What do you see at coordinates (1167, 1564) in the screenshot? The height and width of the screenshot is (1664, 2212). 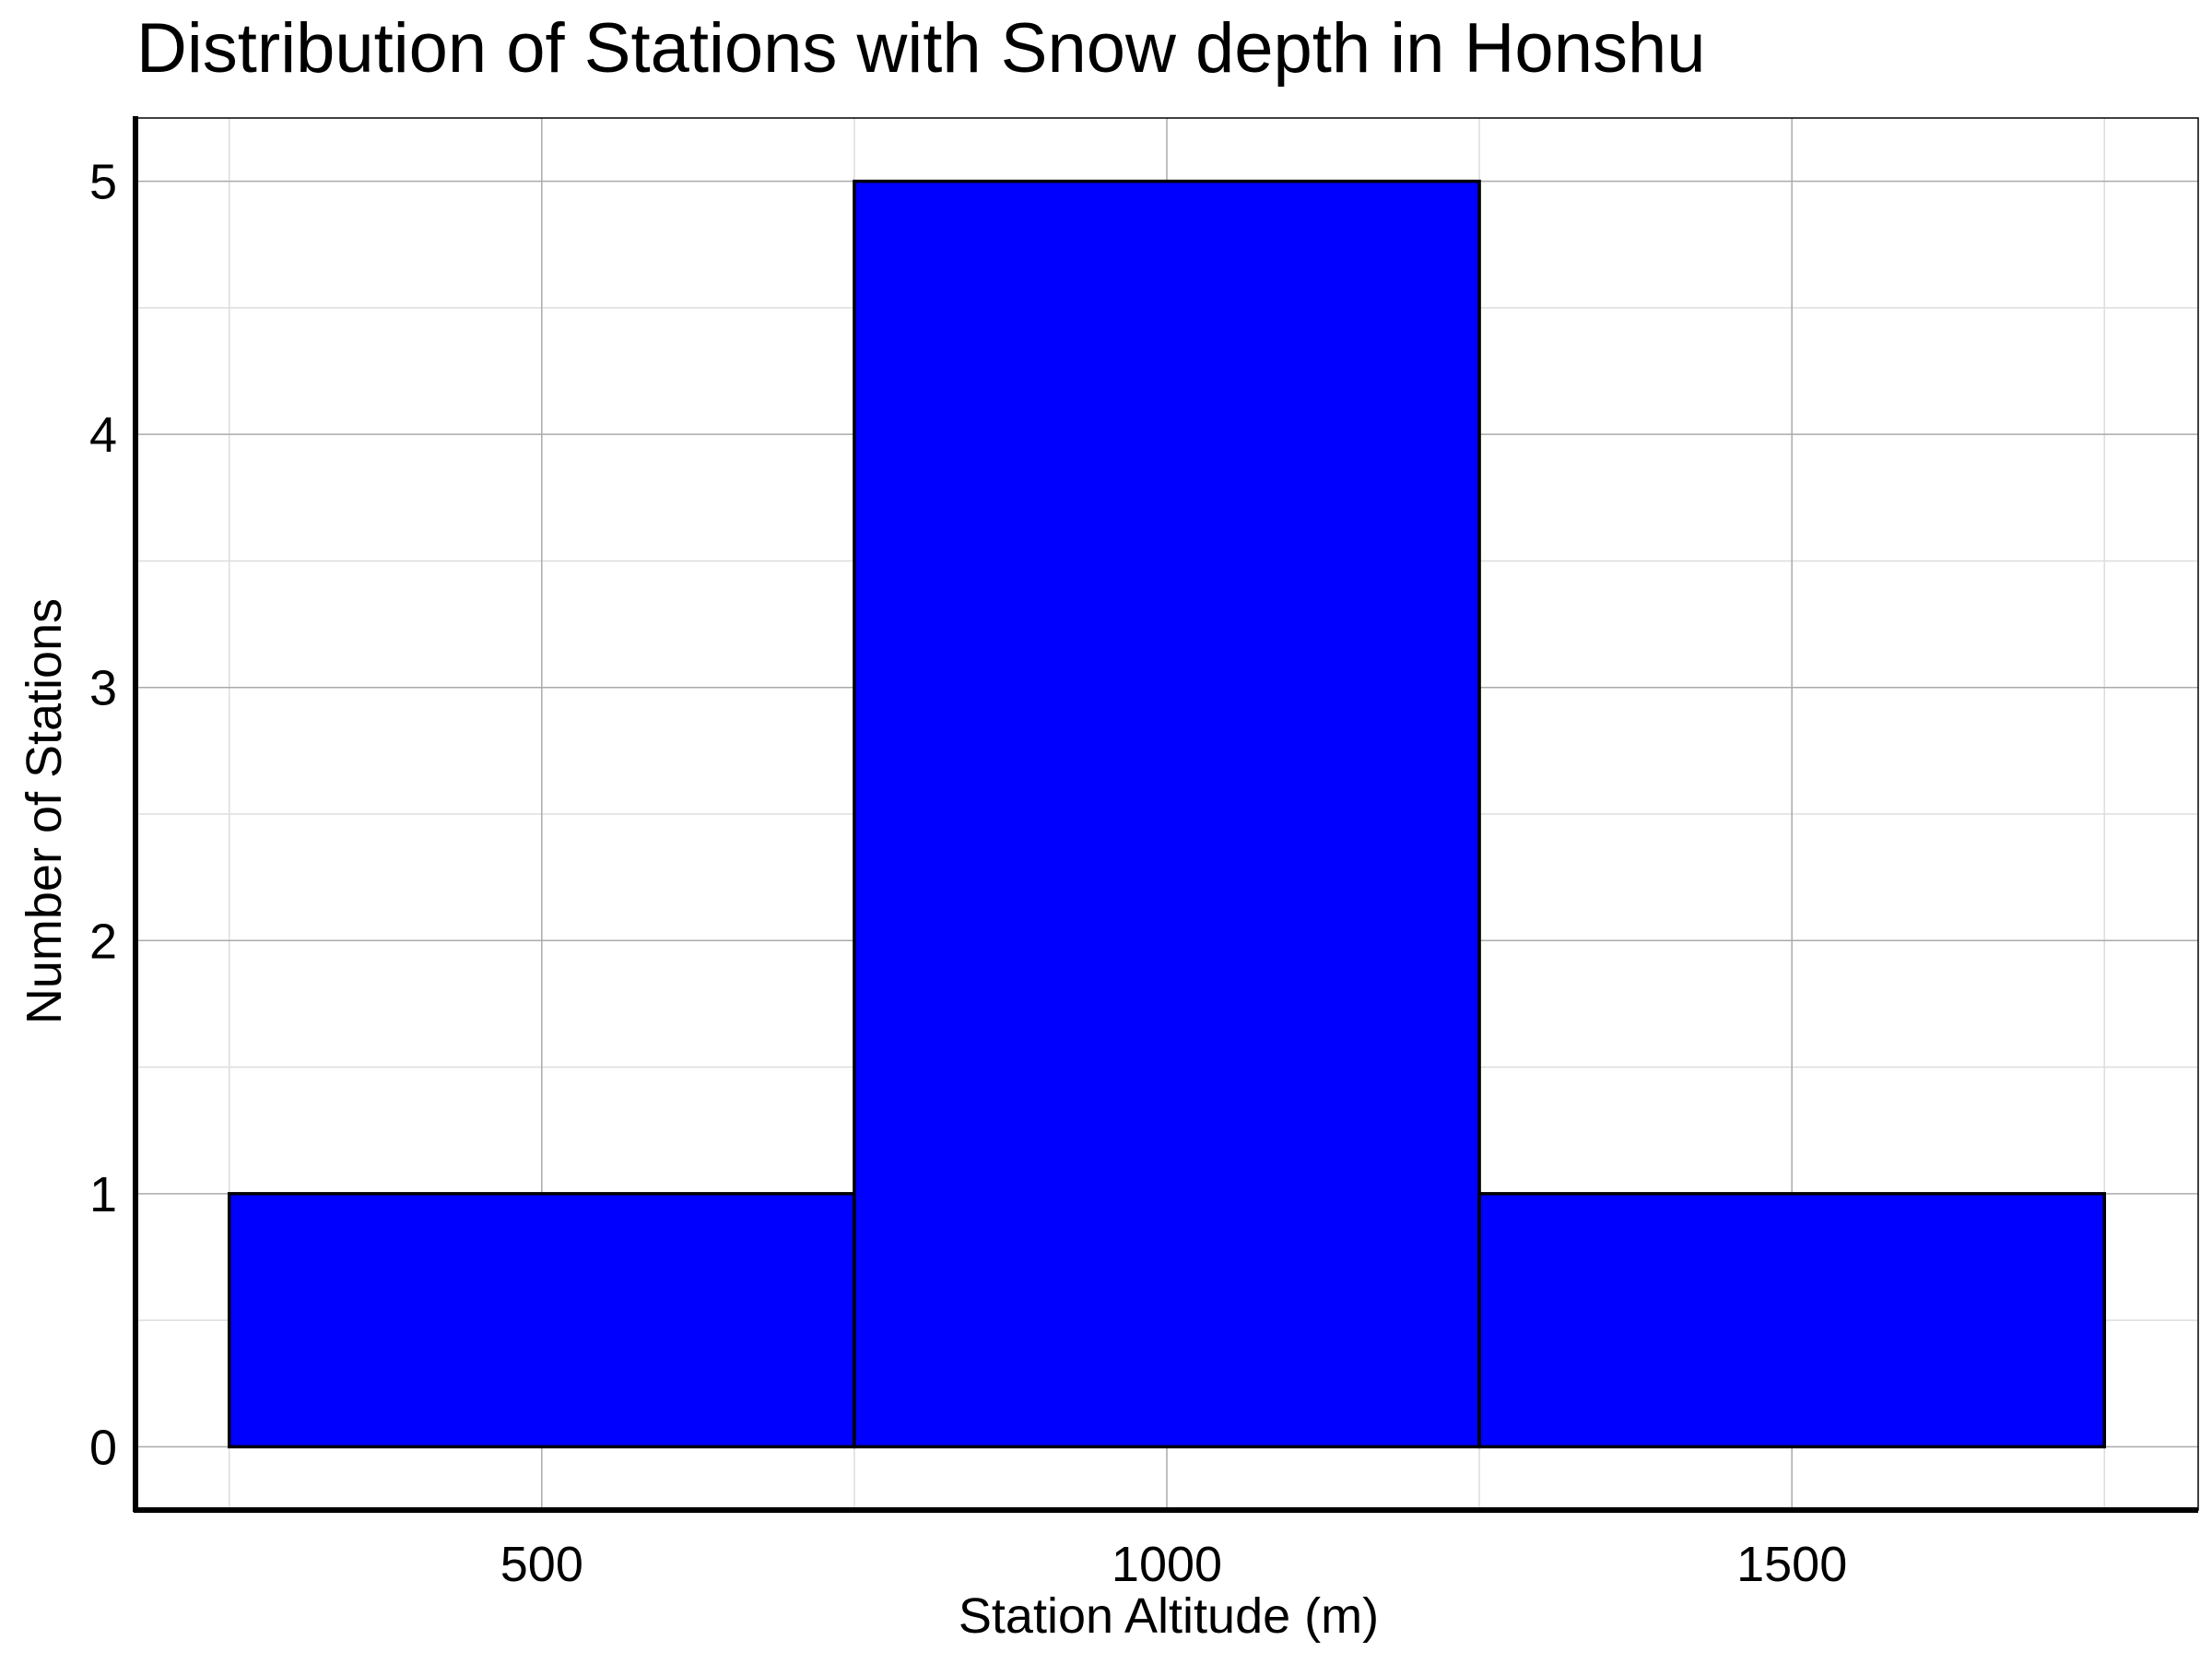 I see `x-tick-label: 1000` at bounding box center [1167, 1564].